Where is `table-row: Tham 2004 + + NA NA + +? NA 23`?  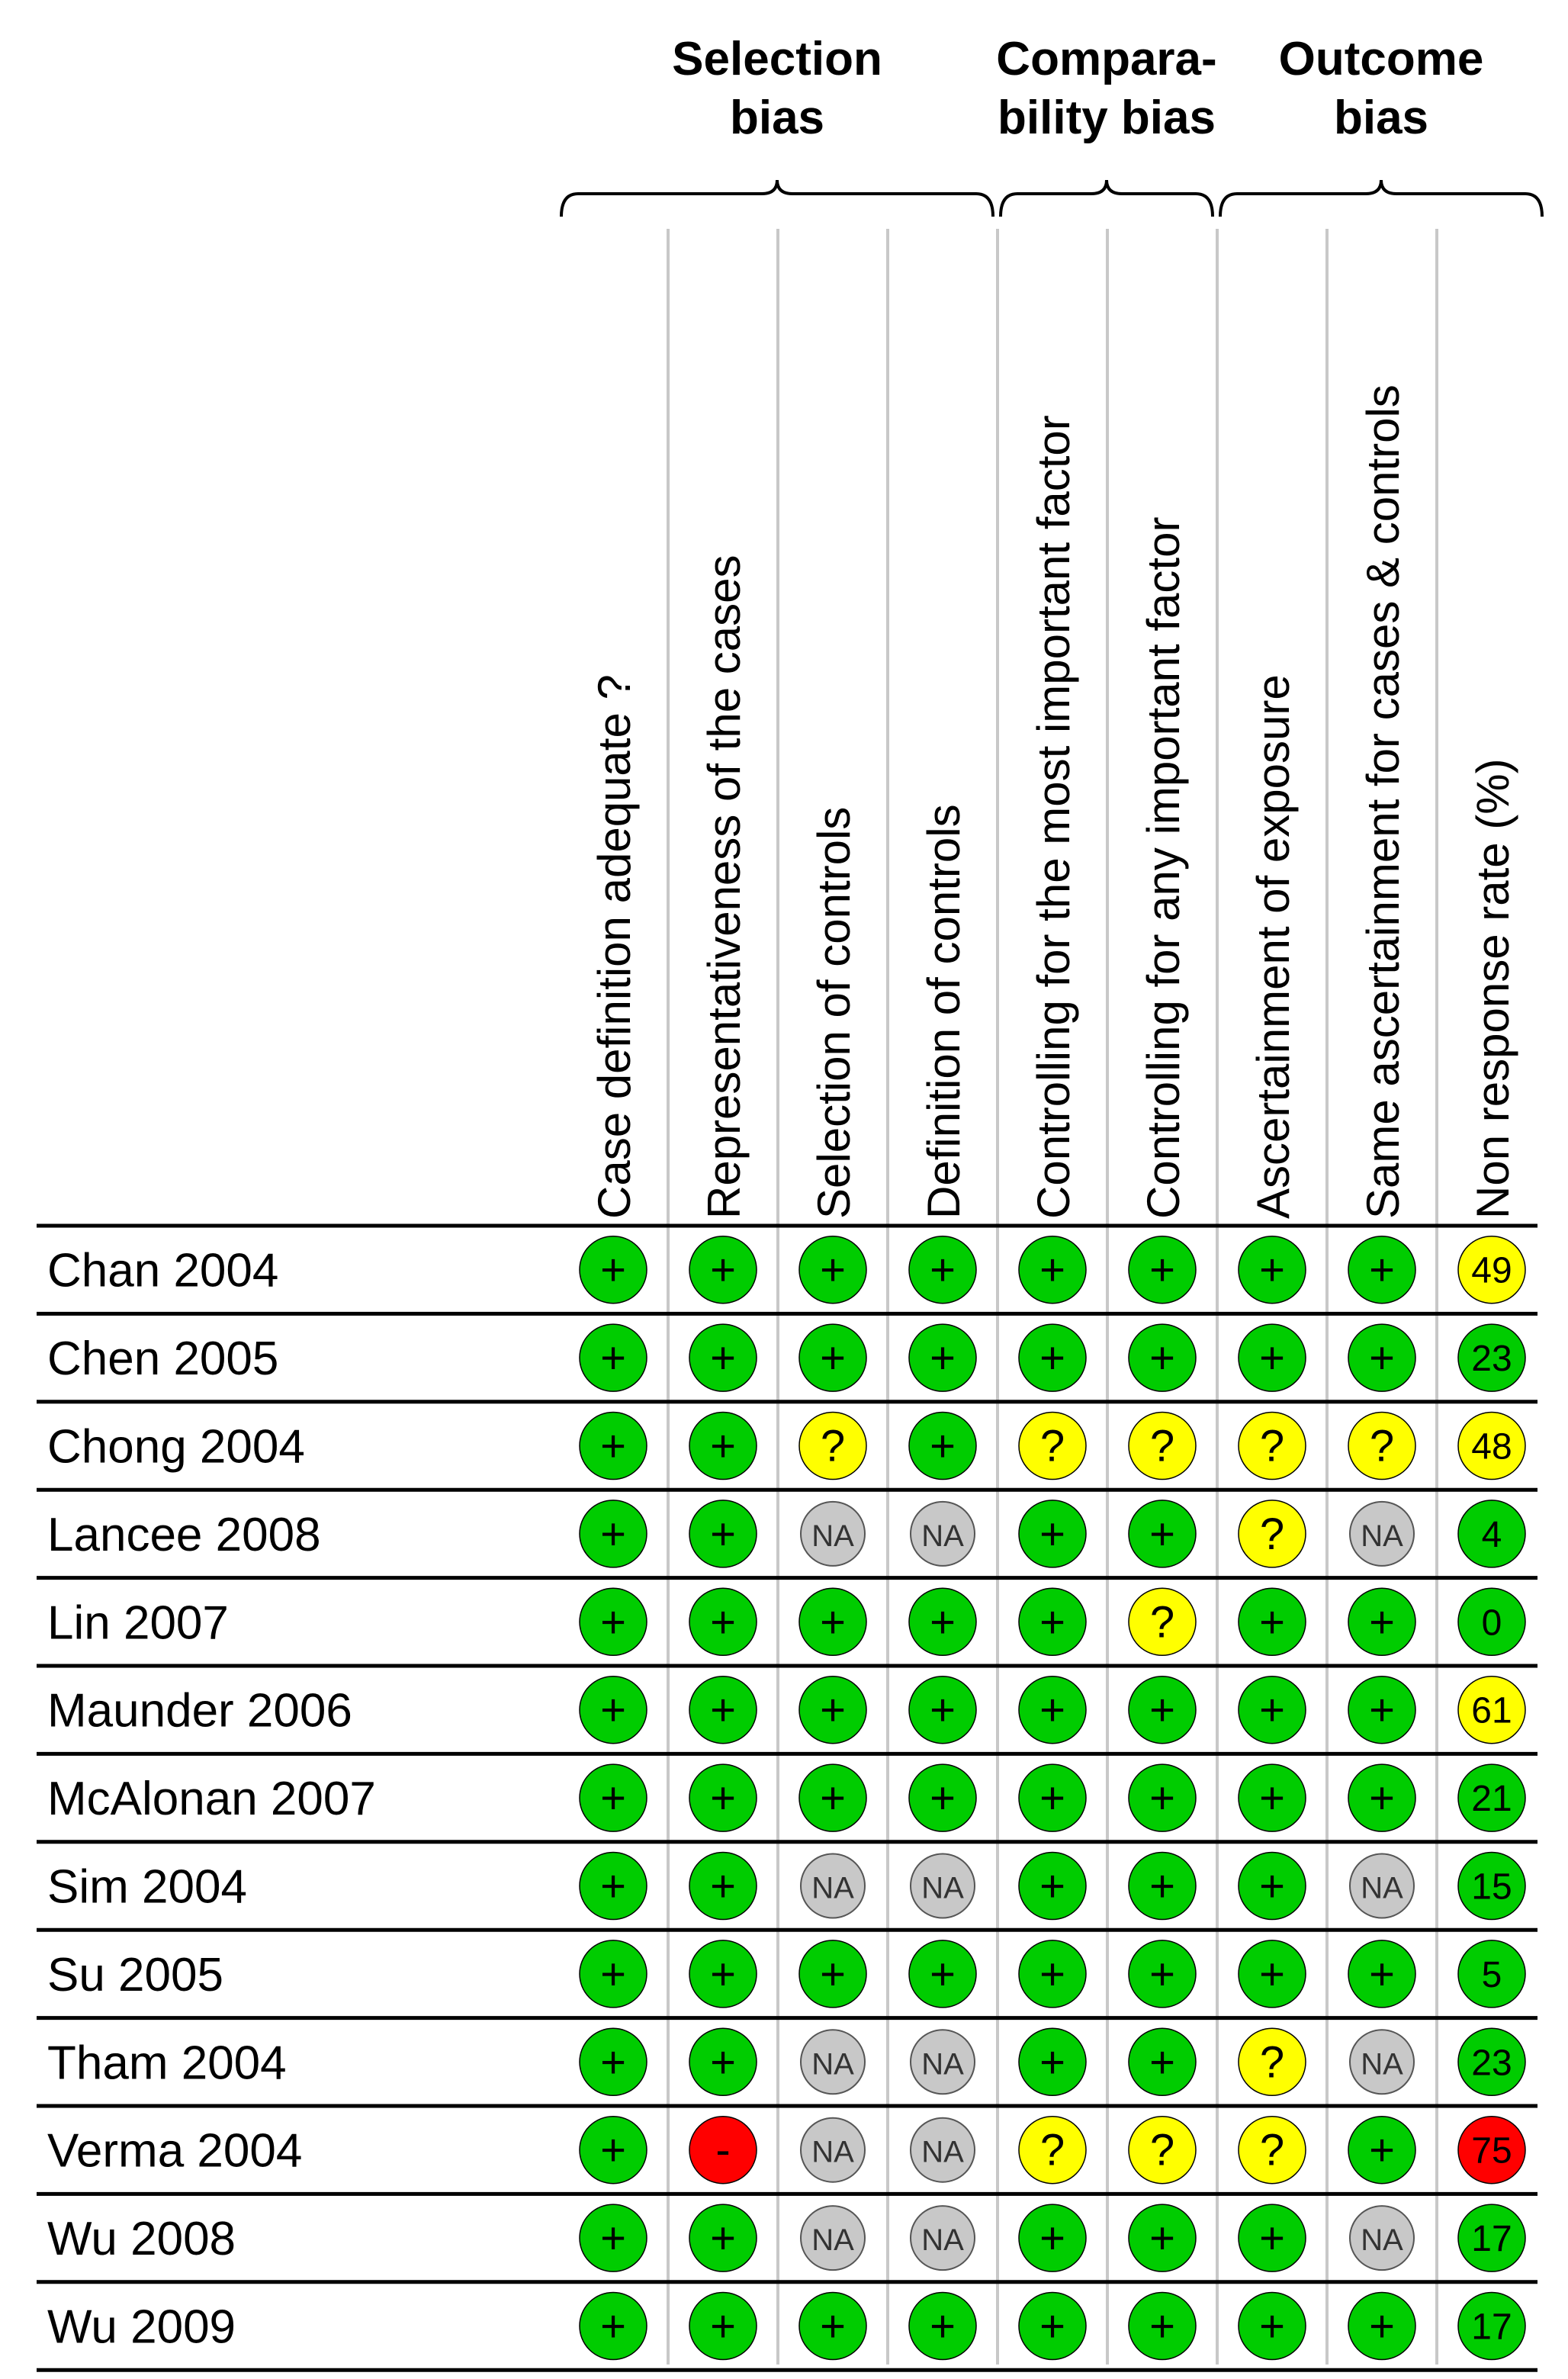
table-row: Tham 2004 + + NA NA + +? NA 23 is located at coordinates (786, 2062).